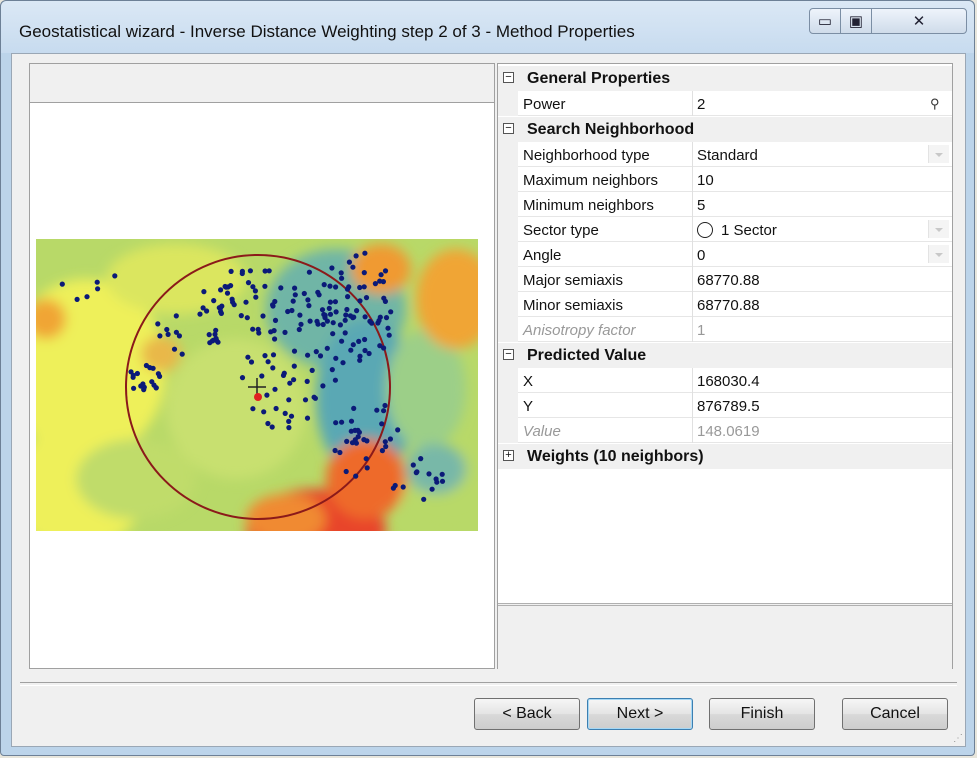  Describe the element at coordinates (701, 255) in the screenshot. I see `prop-value: 0` at that location.